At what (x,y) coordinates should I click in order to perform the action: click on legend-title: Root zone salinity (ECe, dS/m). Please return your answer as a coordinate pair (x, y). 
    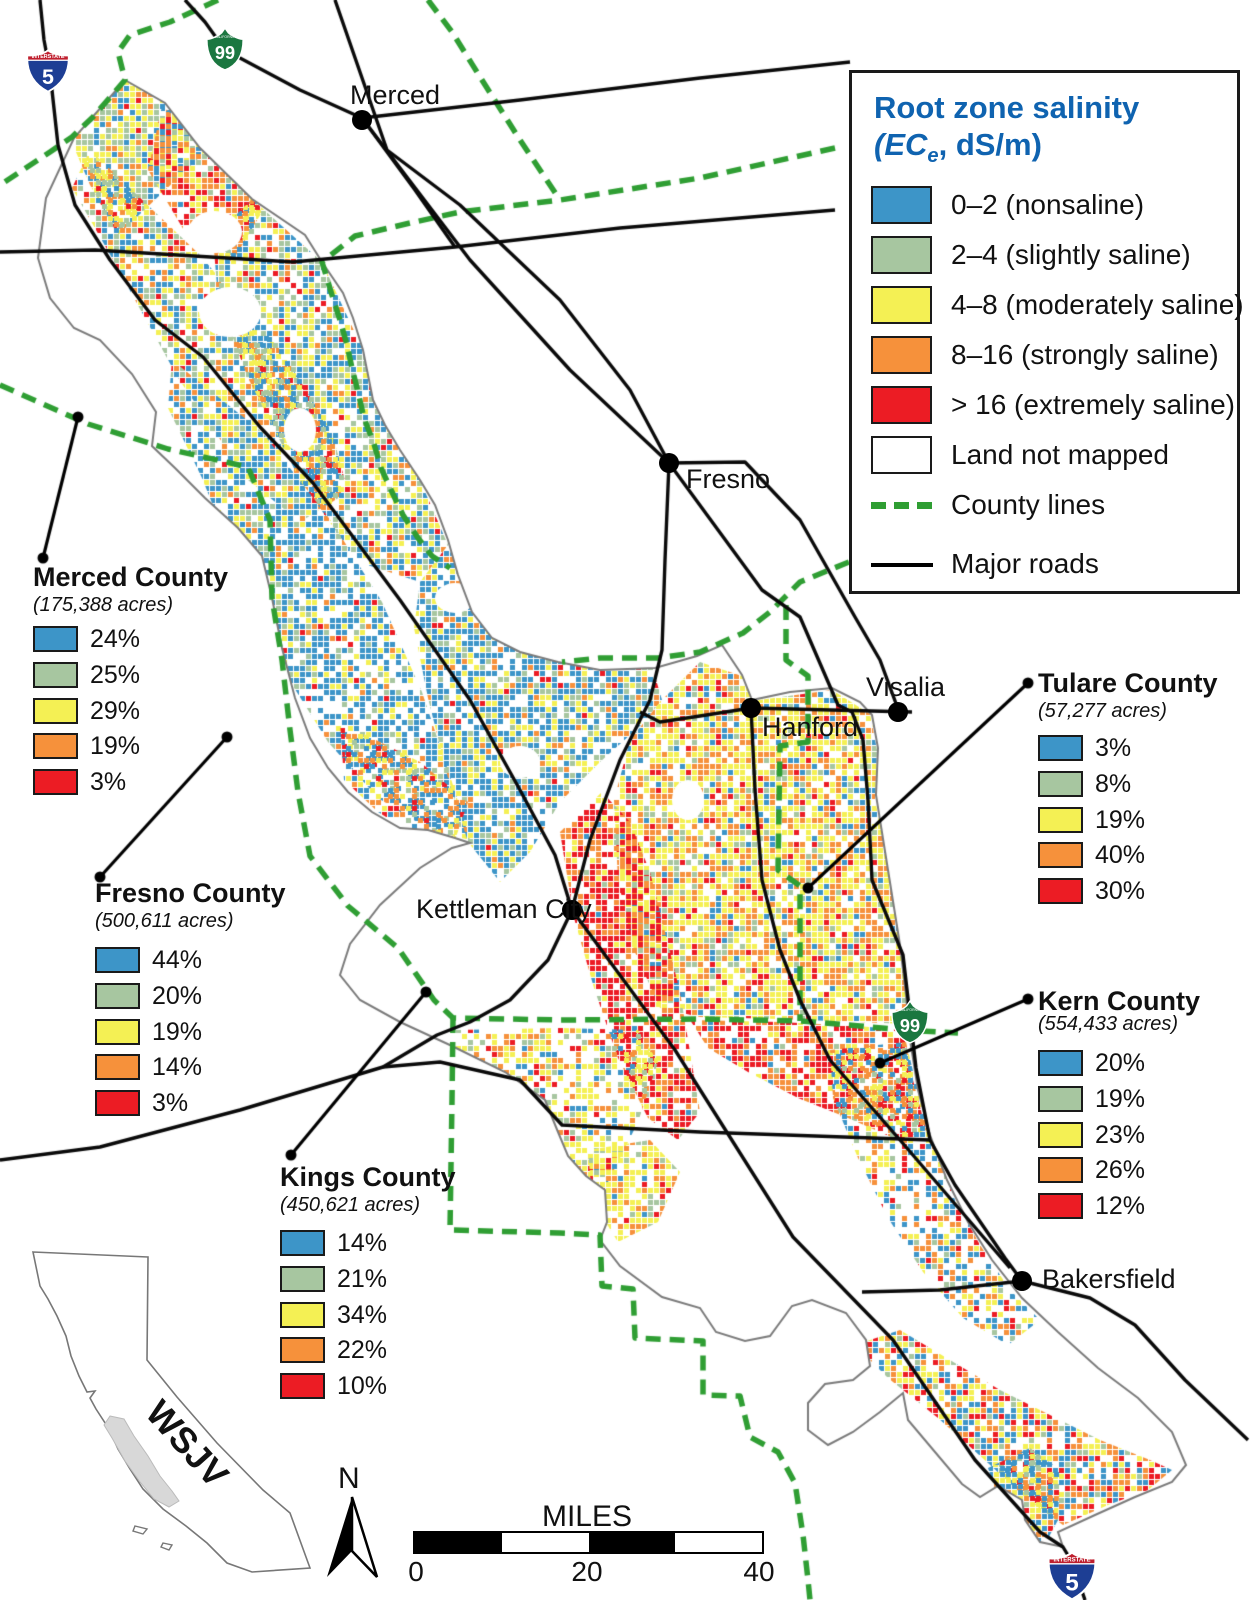
    Looking at the image, I should click on (1007, 129).